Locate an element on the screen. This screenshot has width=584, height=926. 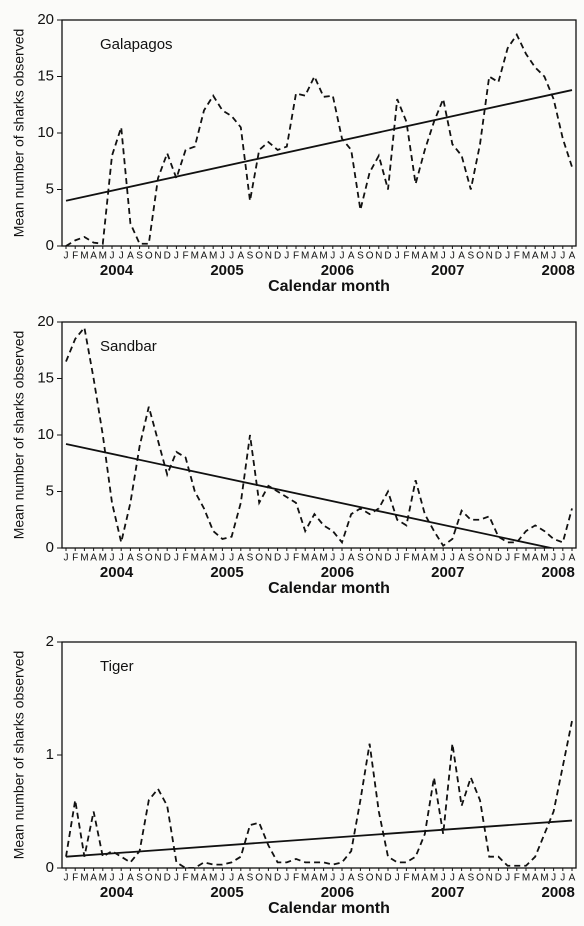
year-label: 2006 is located at coordinates (337, 572).